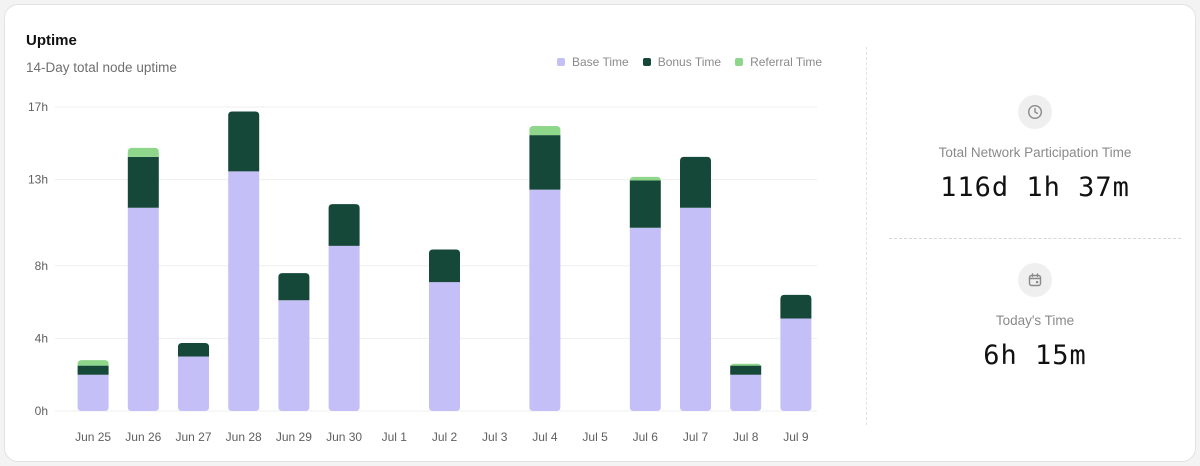 This screenshot has width=1200, height=466. What do you see at coordinates (746, 437) in the screenshot?
I see `x-tick-label: Jul 8` at bounding box center [746, 437].